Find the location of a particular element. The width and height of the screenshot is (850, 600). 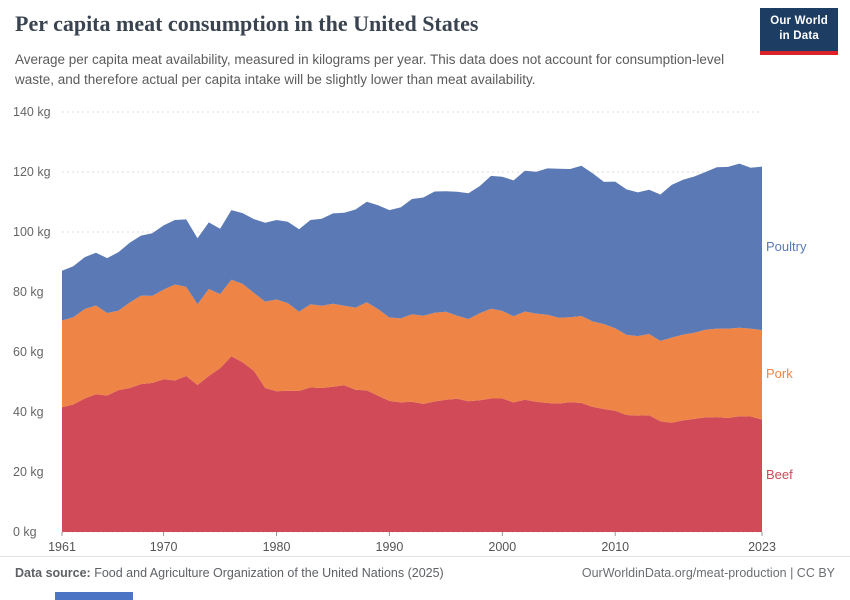

x-tick-label: 1970 is located at coordinates (164, 547).